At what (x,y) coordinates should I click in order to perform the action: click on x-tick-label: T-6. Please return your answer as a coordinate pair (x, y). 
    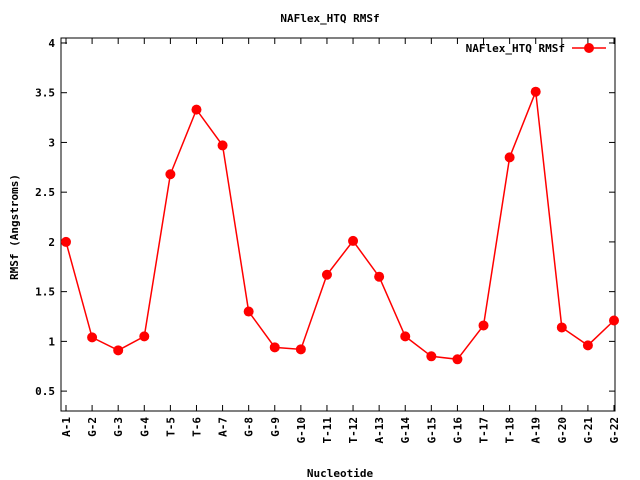
    Looking at the image, I should click on (196, 427).